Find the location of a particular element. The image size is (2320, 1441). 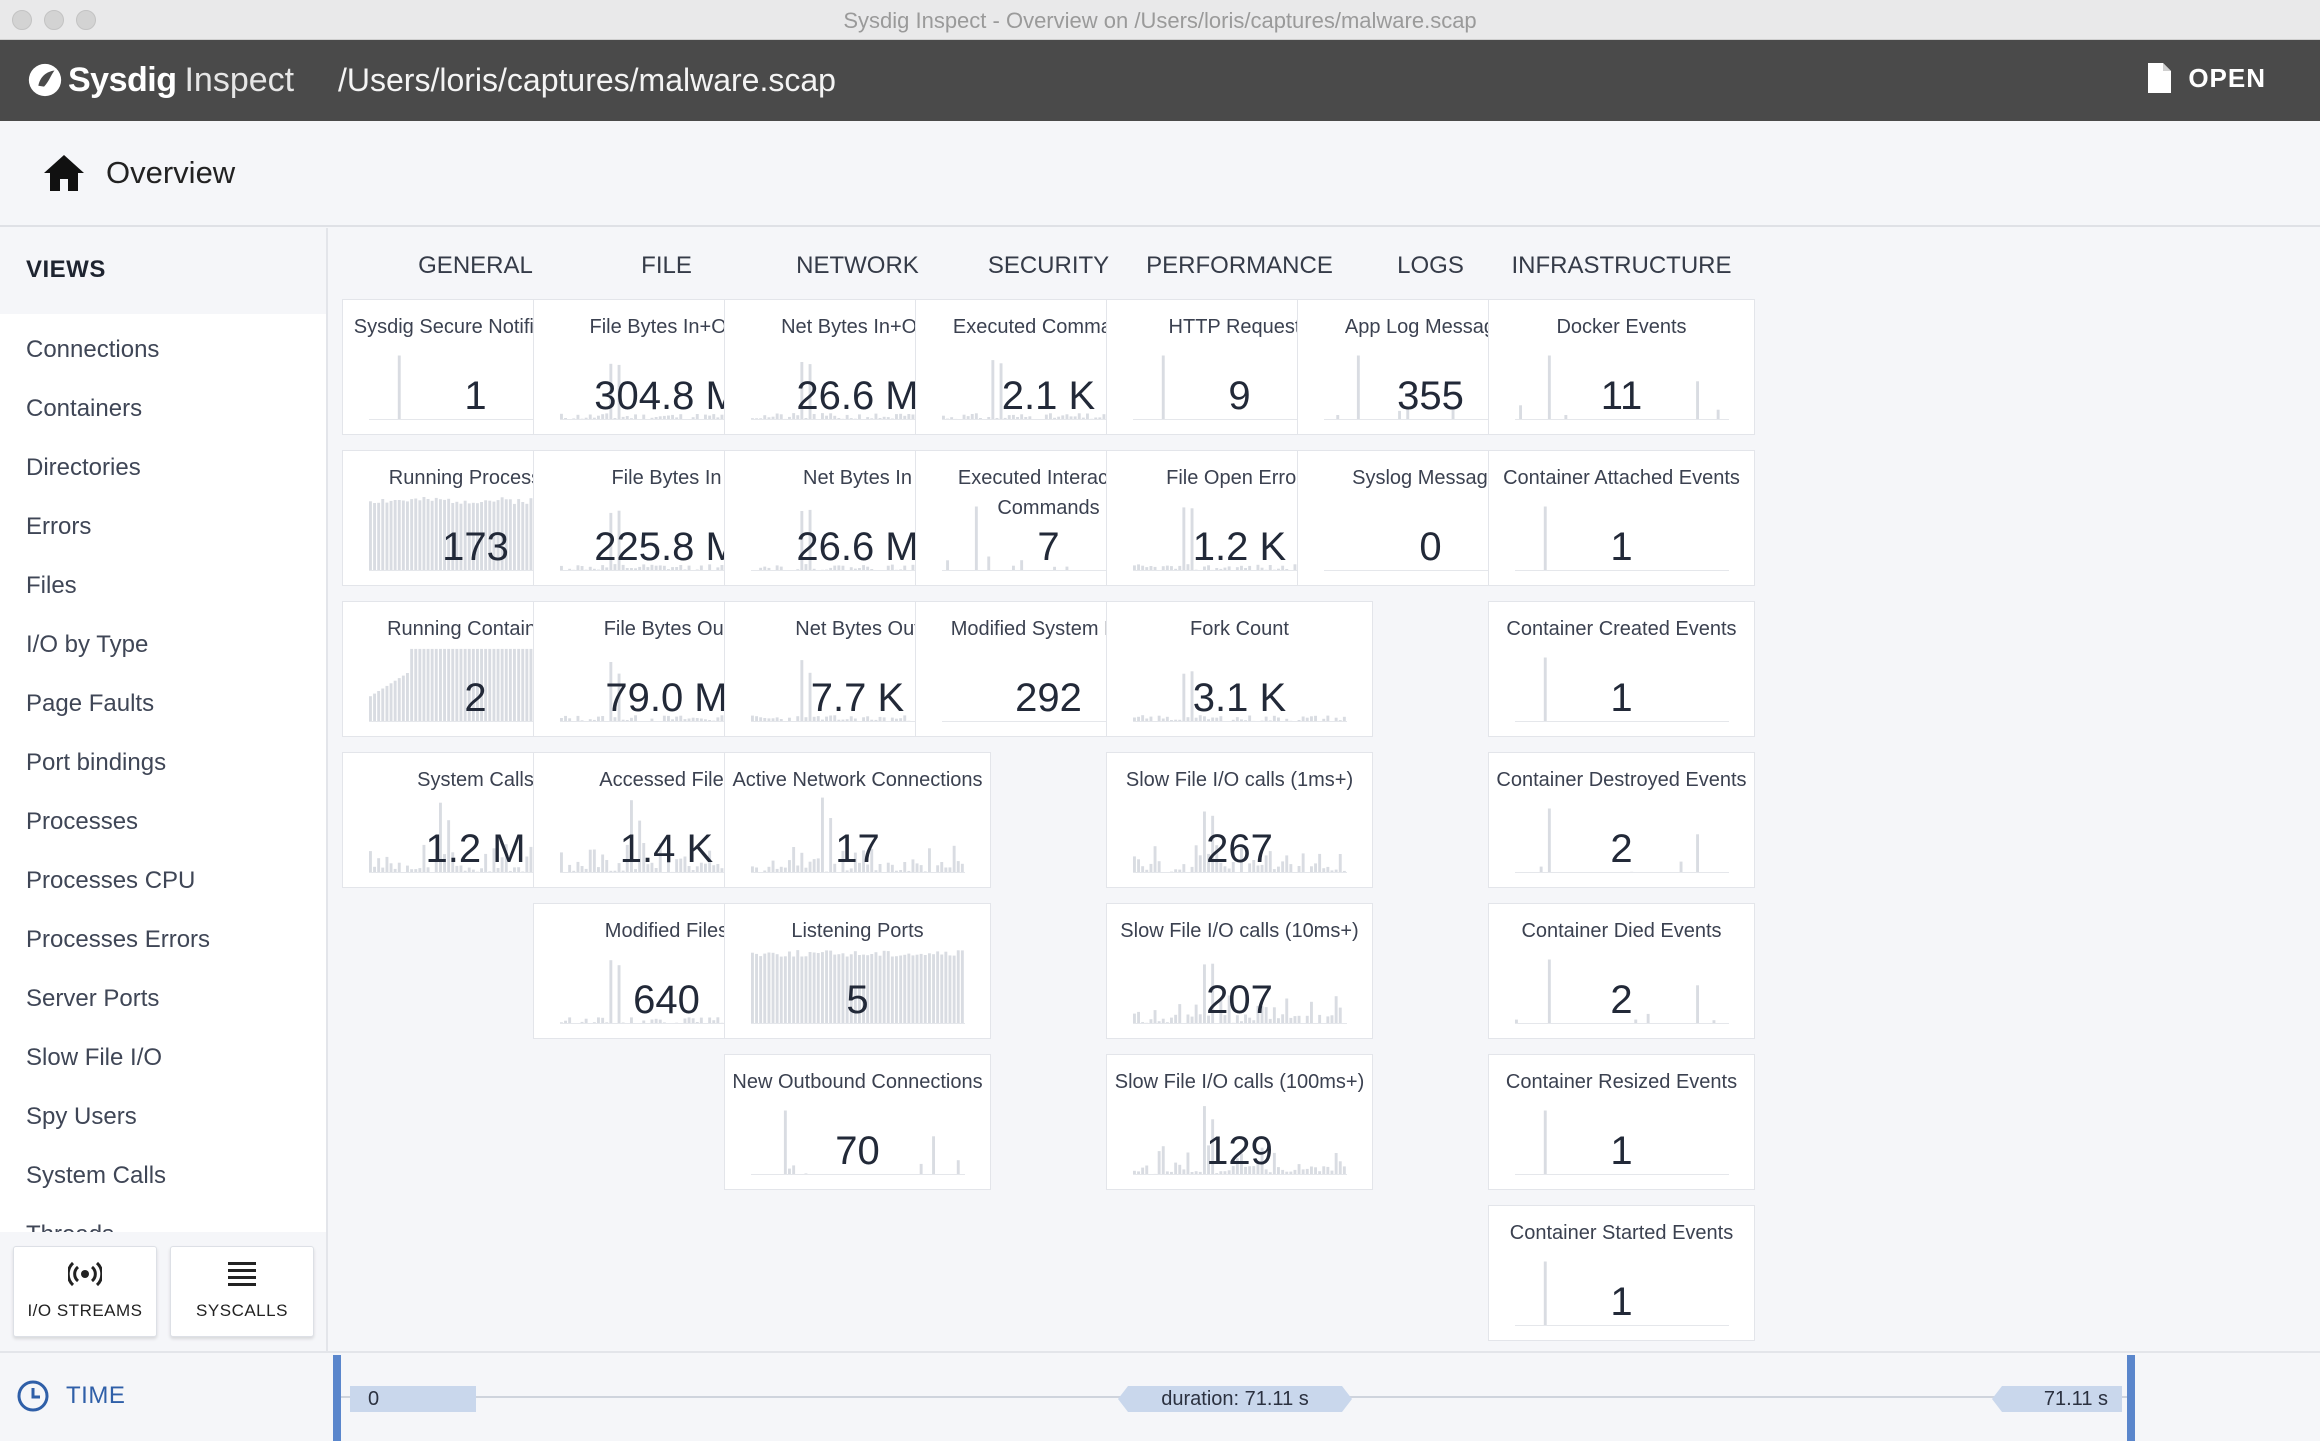

sidebar-item: Processes Errors is located at coordinates (118, 939).